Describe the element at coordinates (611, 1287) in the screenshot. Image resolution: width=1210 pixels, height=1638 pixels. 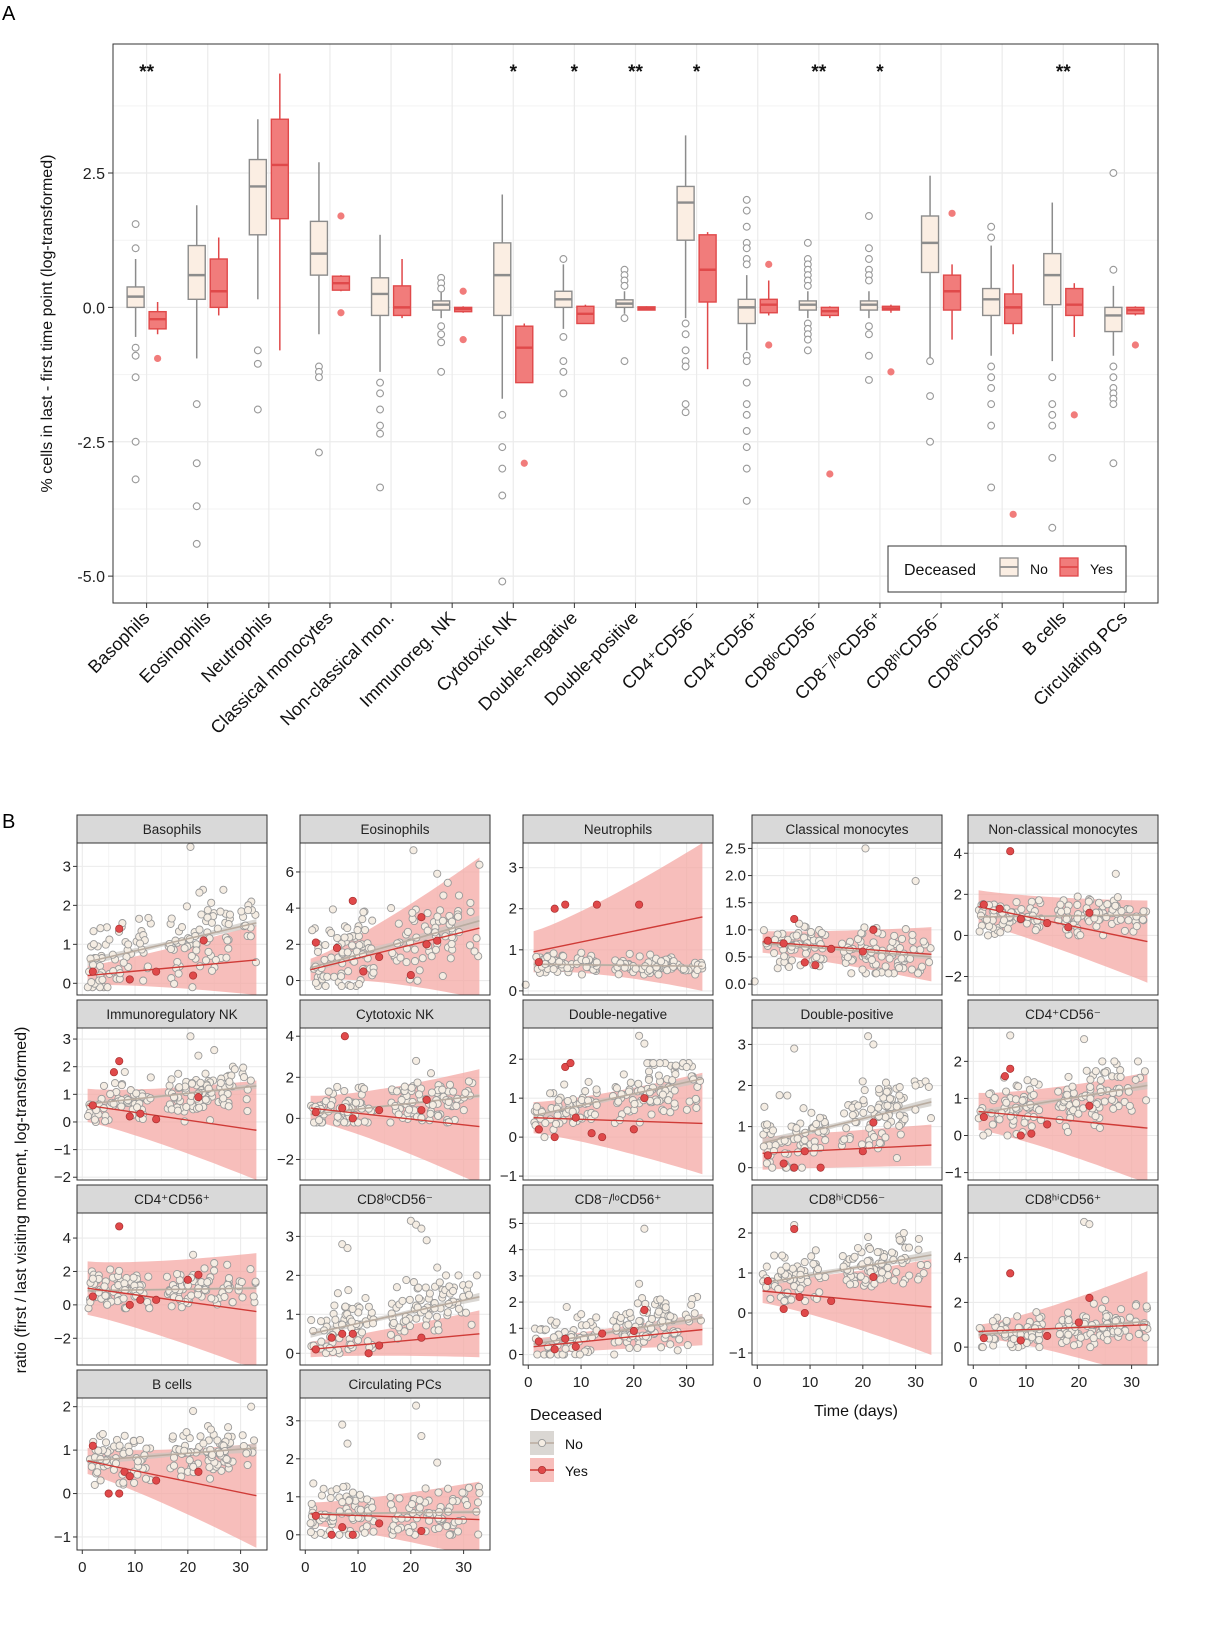
I see `facet-CD8⁻/ˡᵒCD56⁺: CD8⁻/ˡᵒCD56⁺ 0 1 2 3 4 5 0 10 20 30` at that location.